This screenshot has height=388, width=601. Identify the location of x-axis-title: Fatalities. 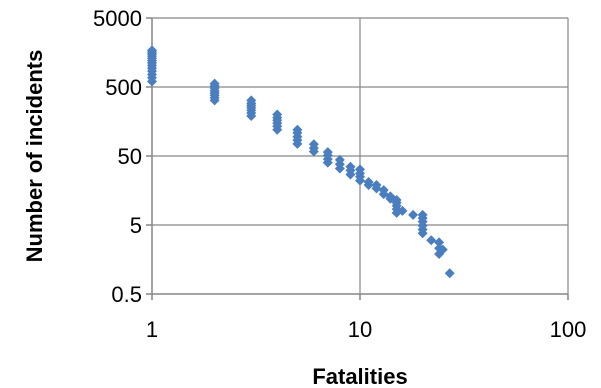
(359, 376).